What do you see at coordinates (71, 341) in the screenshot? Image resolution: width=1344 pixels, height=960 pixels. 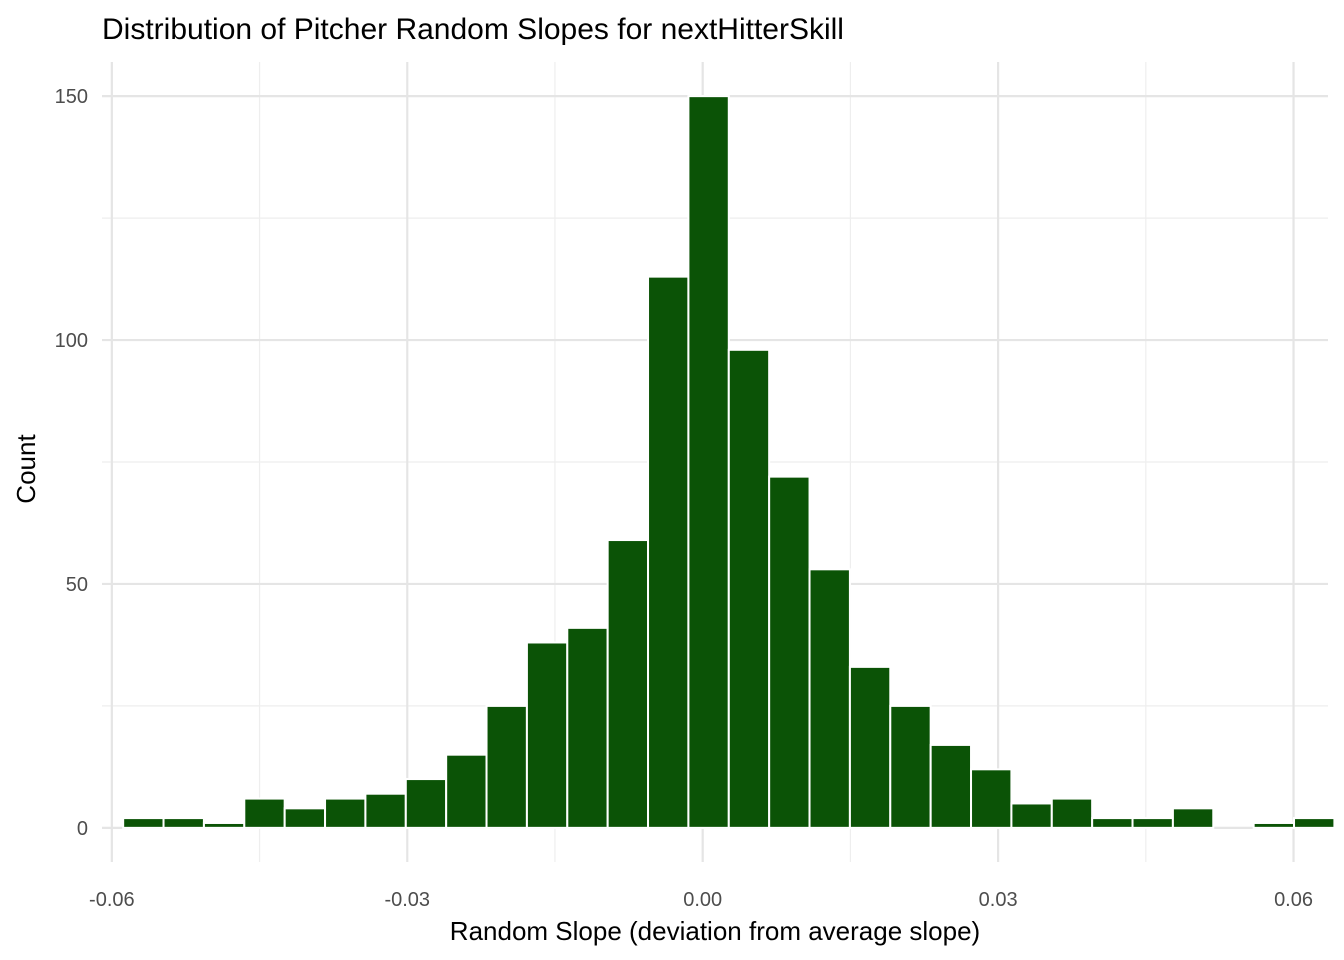 I see `y-tick-label: 100` at bounding box center [71, 341].